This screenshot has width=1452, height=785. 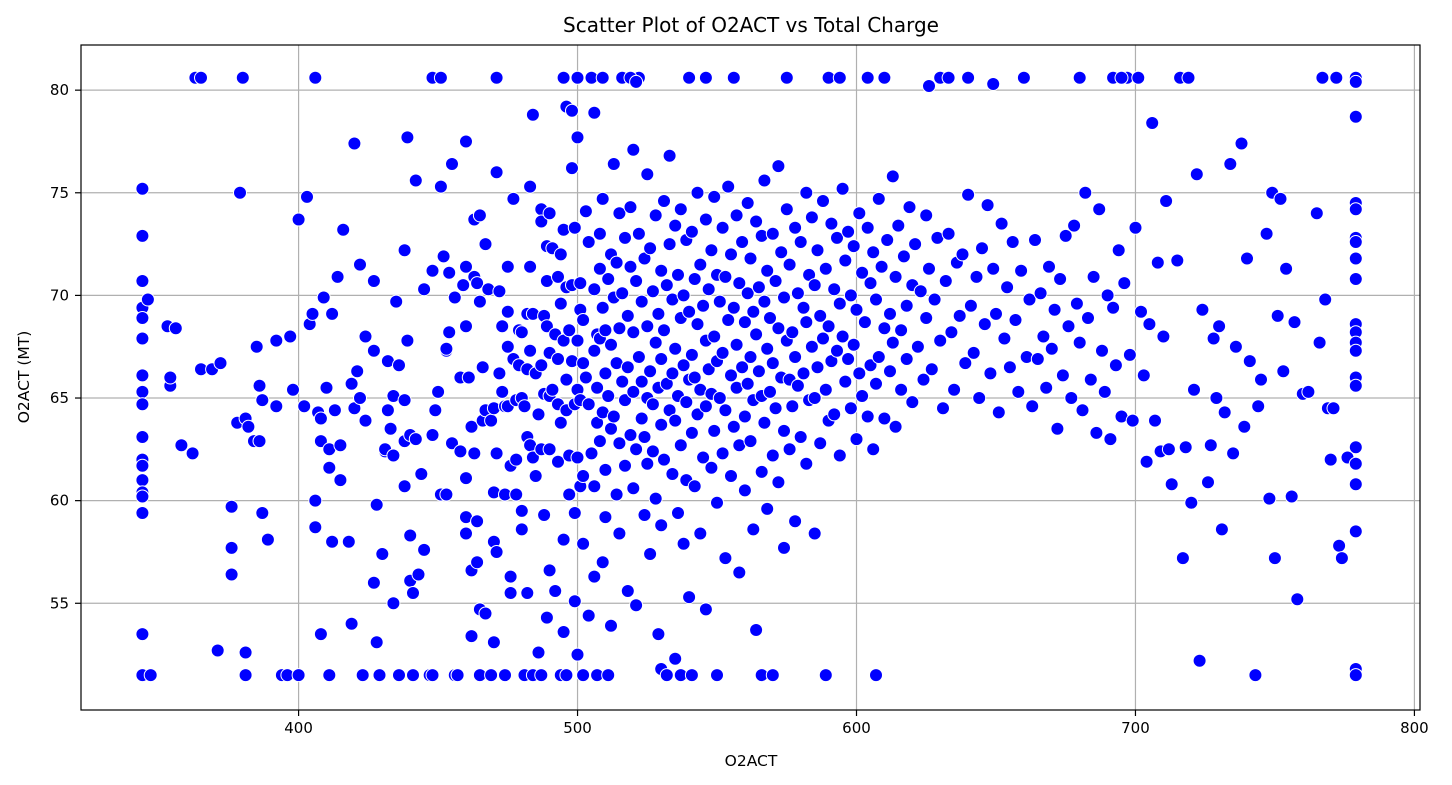 What do you see at coordinates (59, 501) in the screenshot?
I see `y-tick-label: 60` at bounding box center [59, 501].